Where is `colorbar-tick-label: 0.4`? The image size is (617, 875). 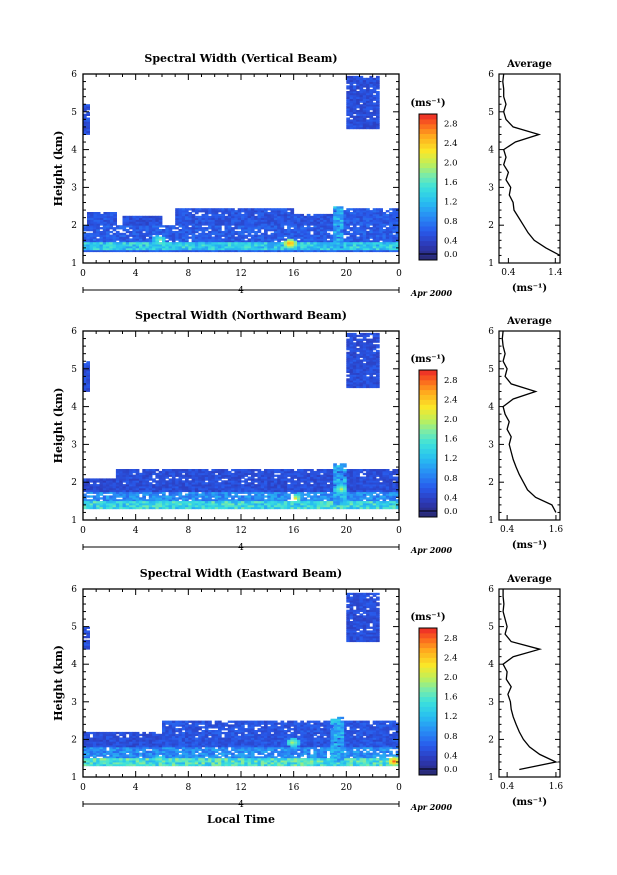
colorbar-tick-label: 0.4 is located at coordinates (451, 242).